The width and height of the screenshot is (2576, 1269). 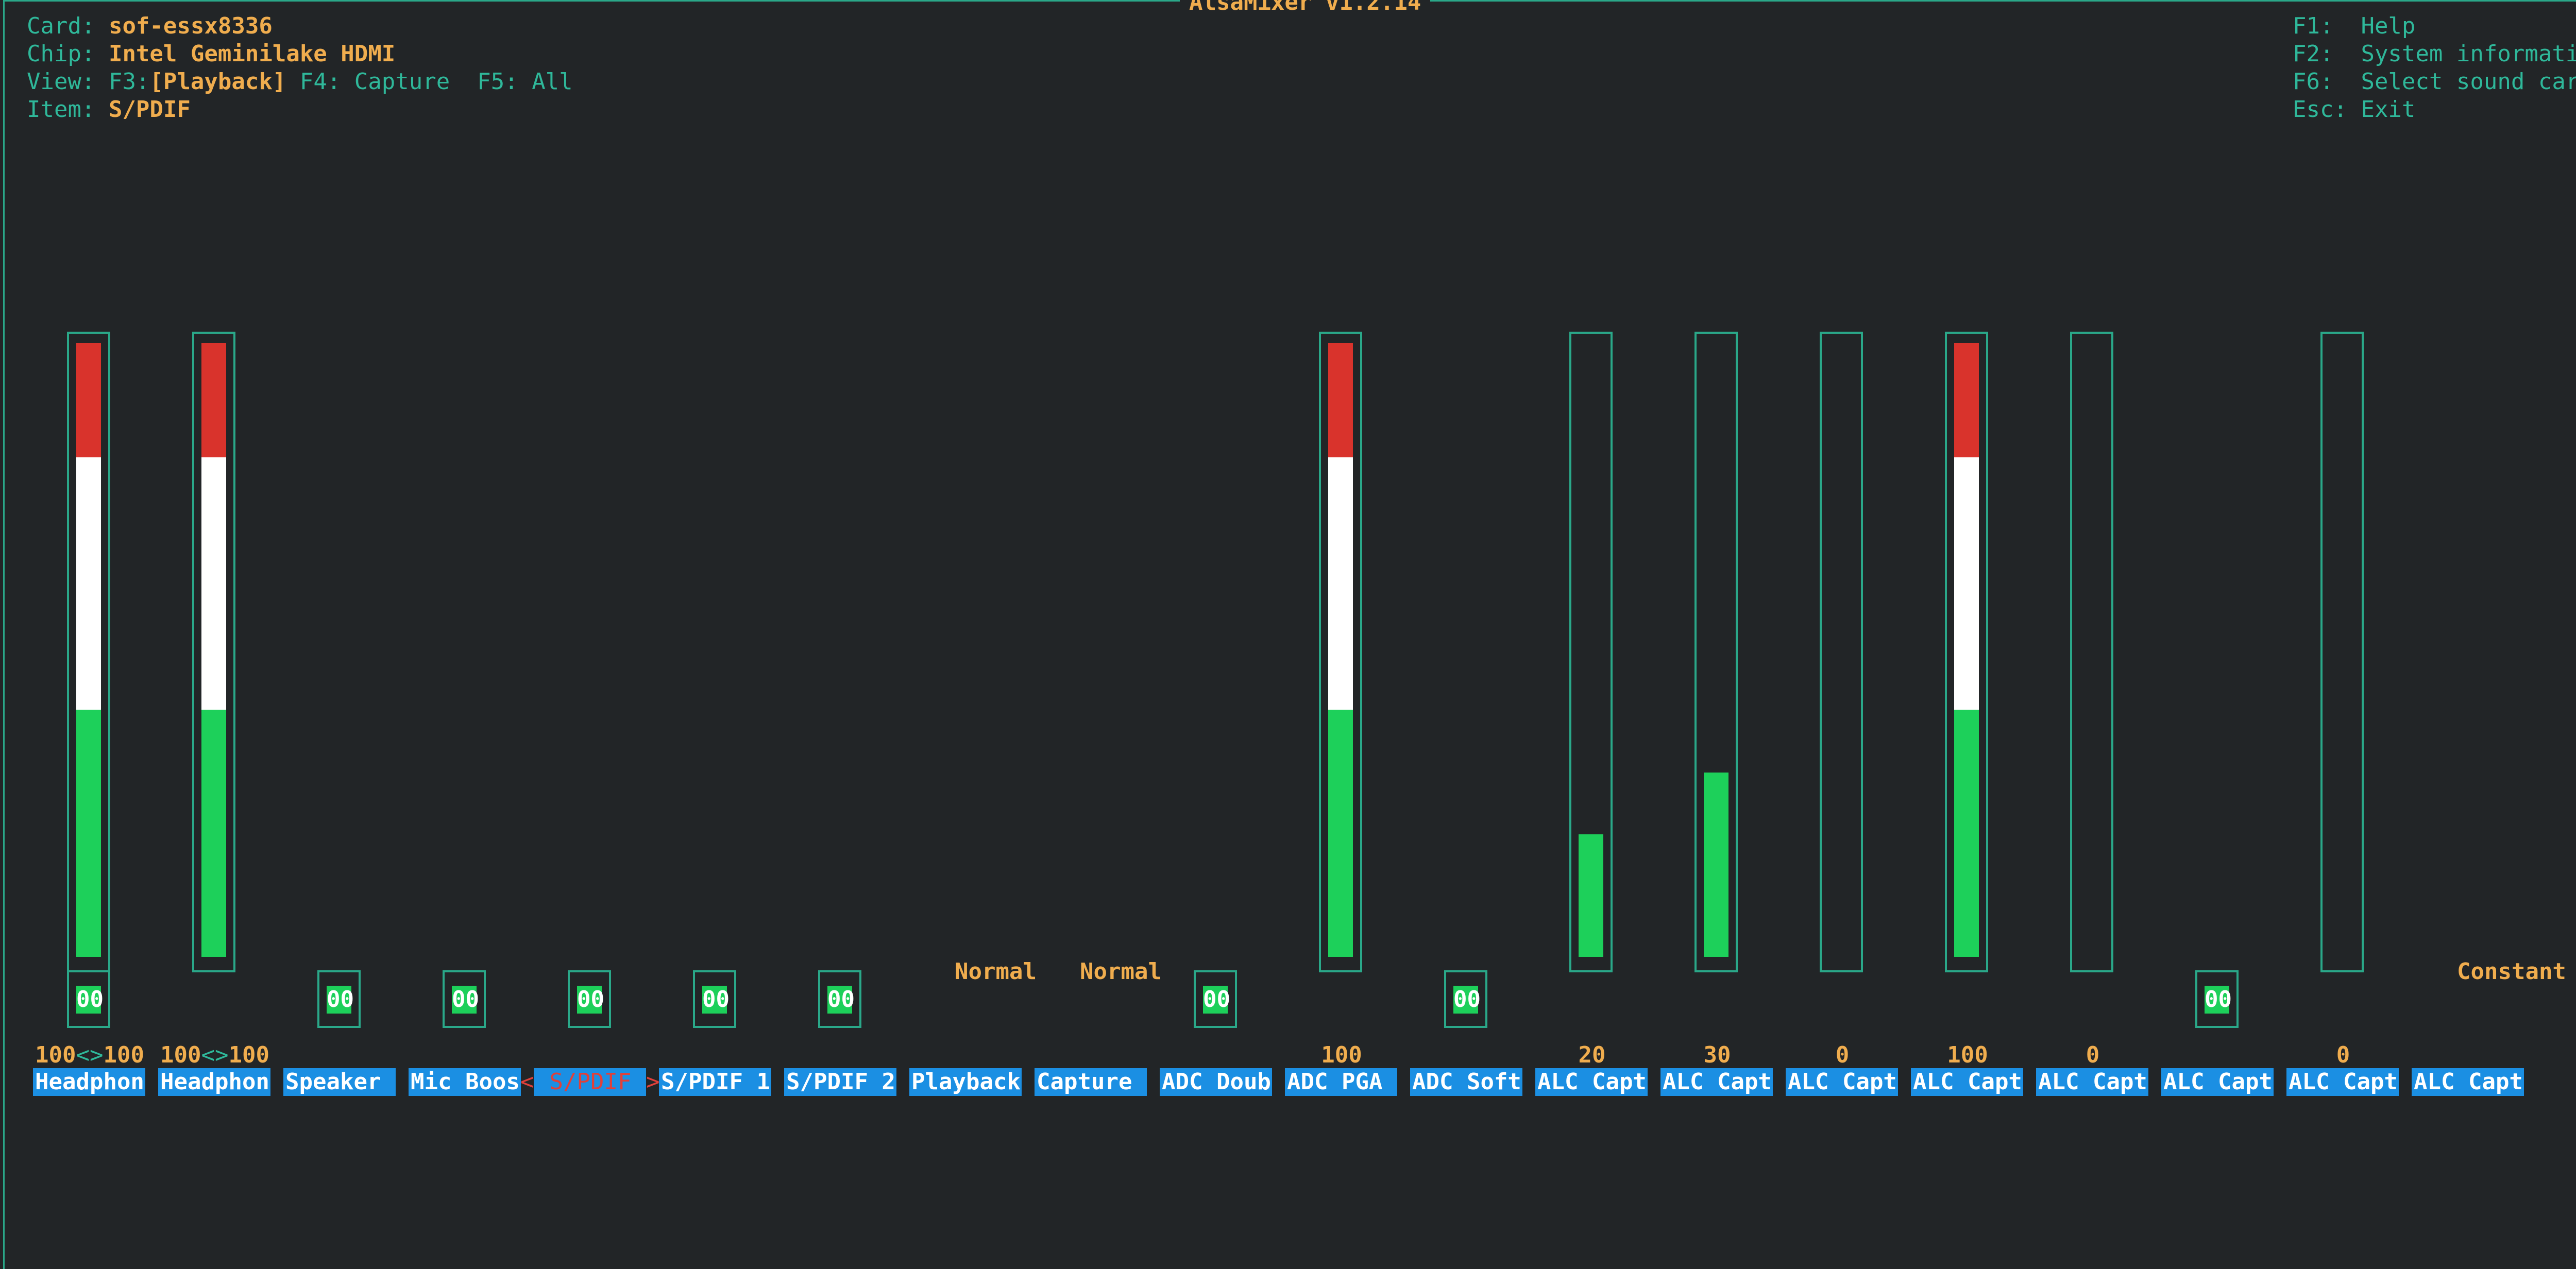 I want to click on selection-left-marker: <, so click(x=527, y=1082).